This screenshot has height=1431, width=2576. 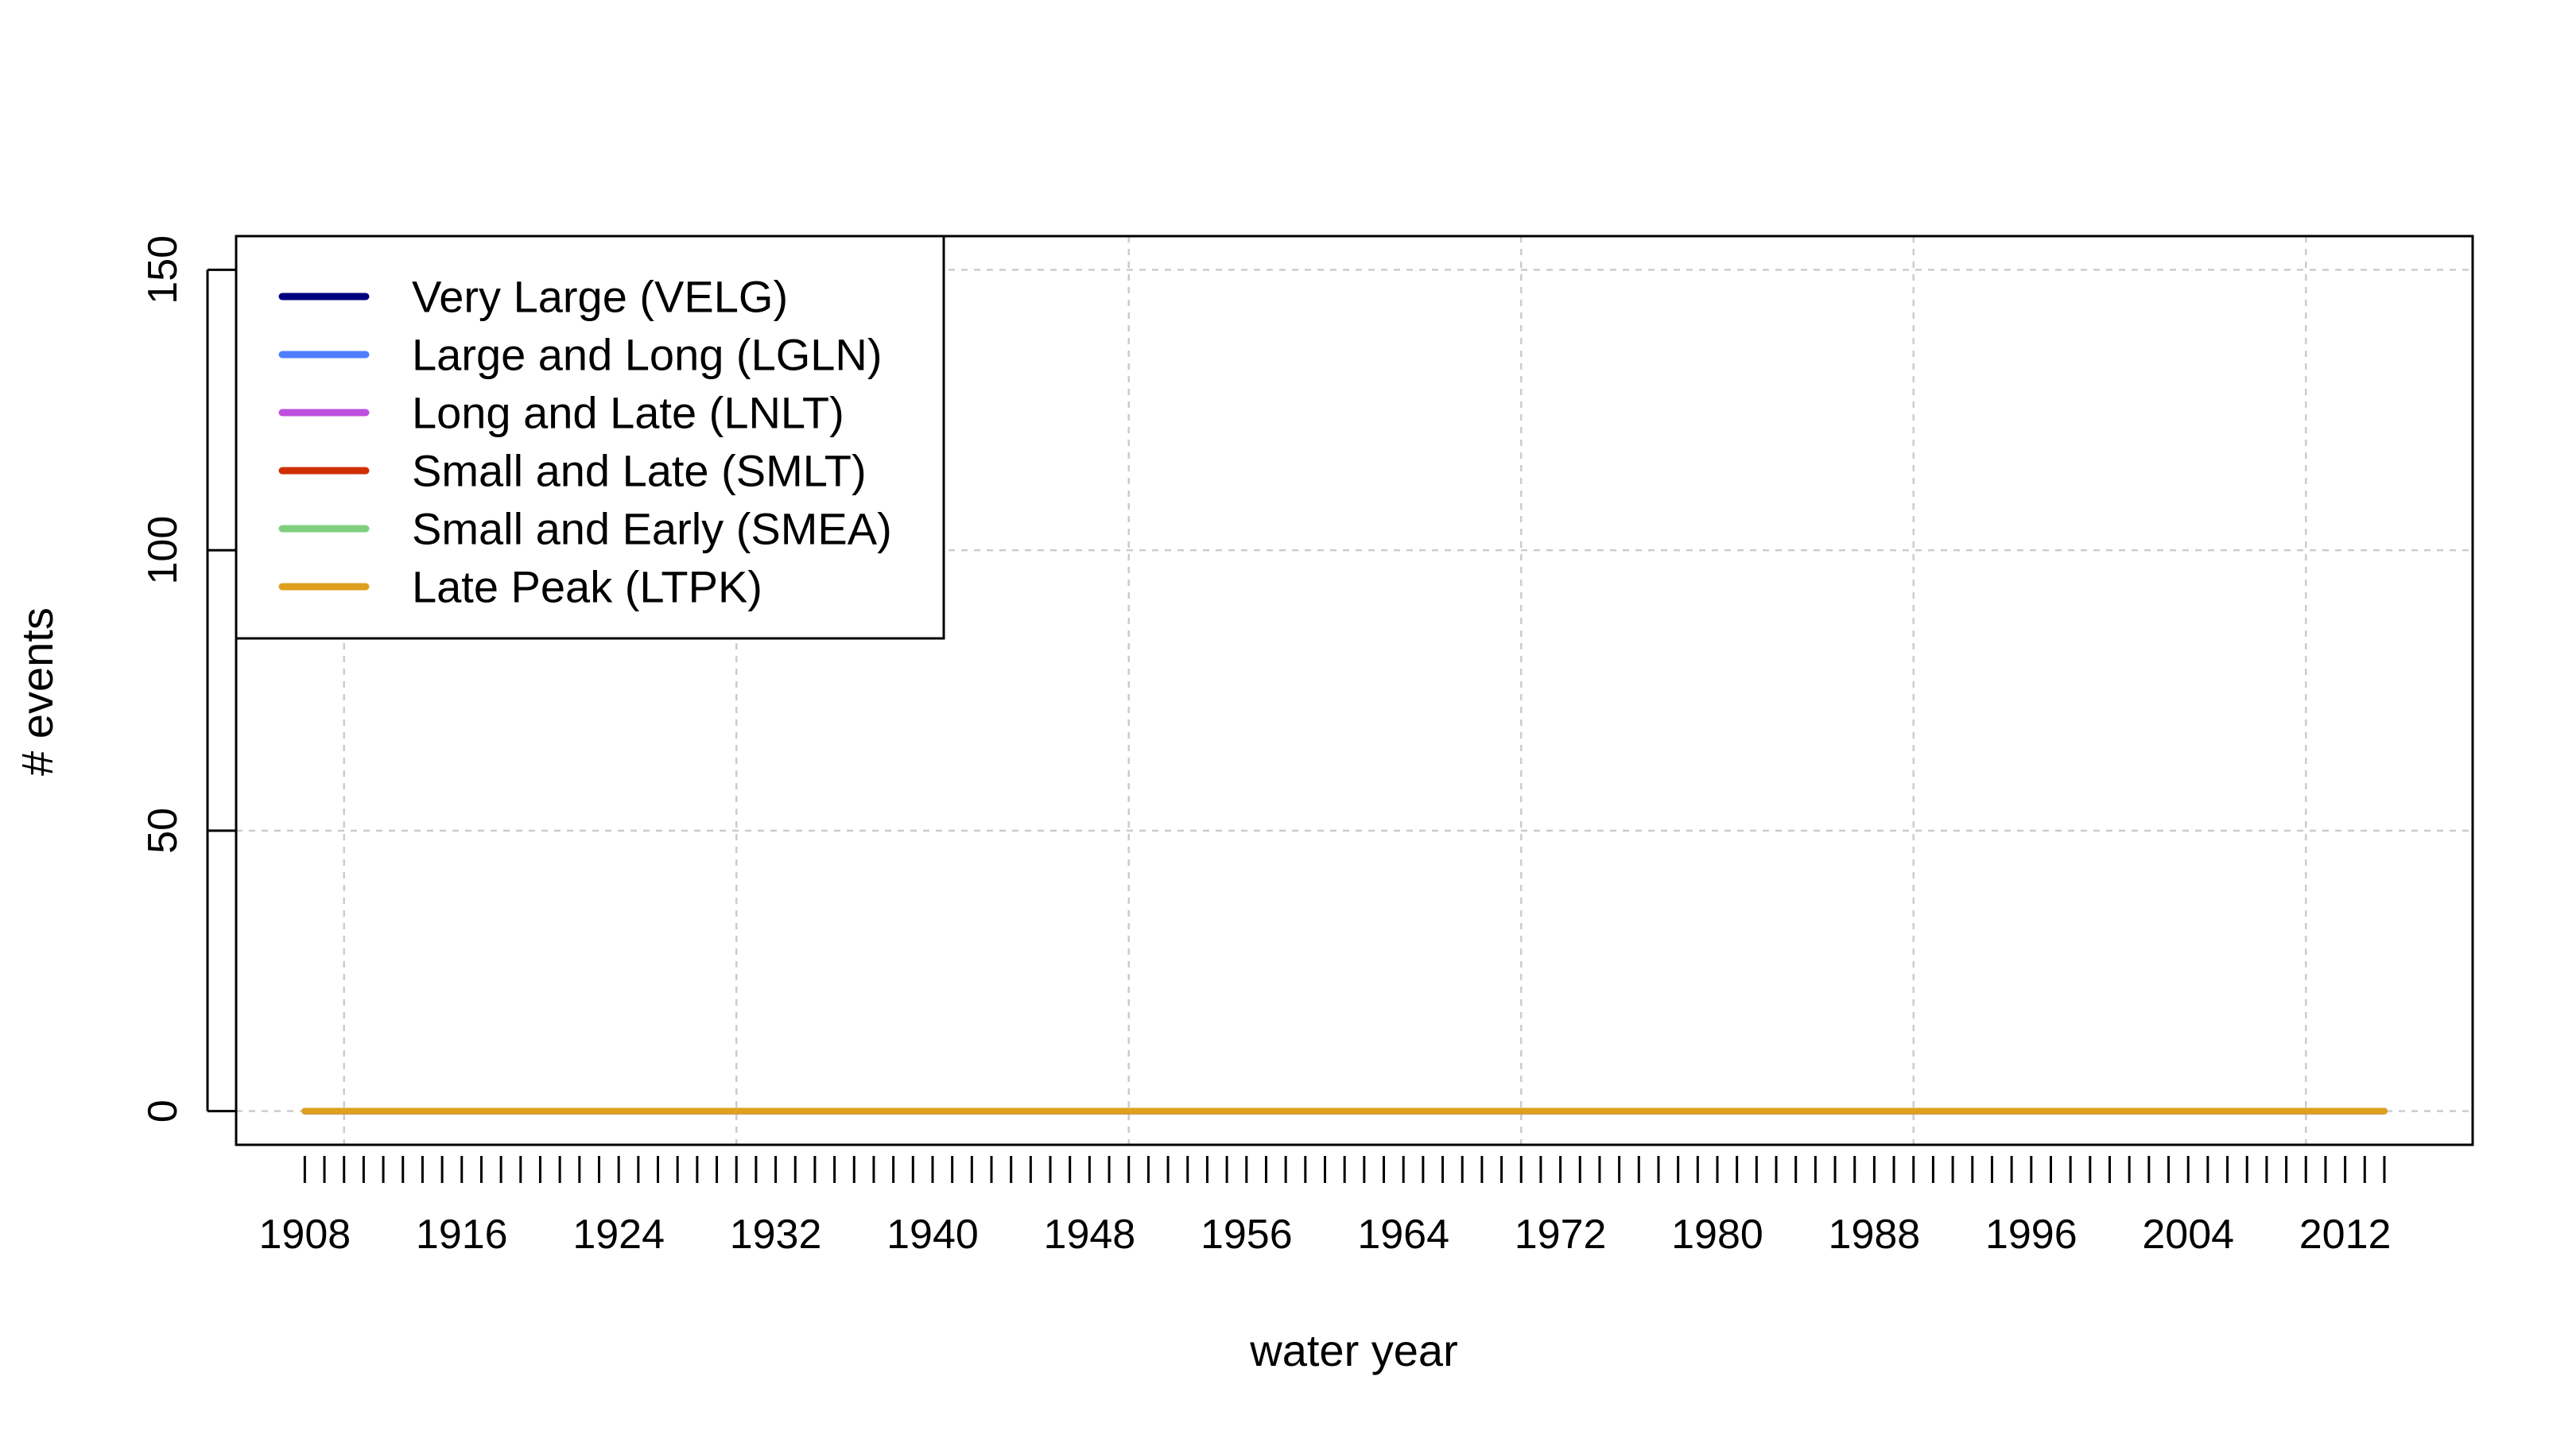 What do you see at coordinates (932, 1235) in the screenshot?
I see `x-tick-label: 1940` at bounding box center [932, 1235].